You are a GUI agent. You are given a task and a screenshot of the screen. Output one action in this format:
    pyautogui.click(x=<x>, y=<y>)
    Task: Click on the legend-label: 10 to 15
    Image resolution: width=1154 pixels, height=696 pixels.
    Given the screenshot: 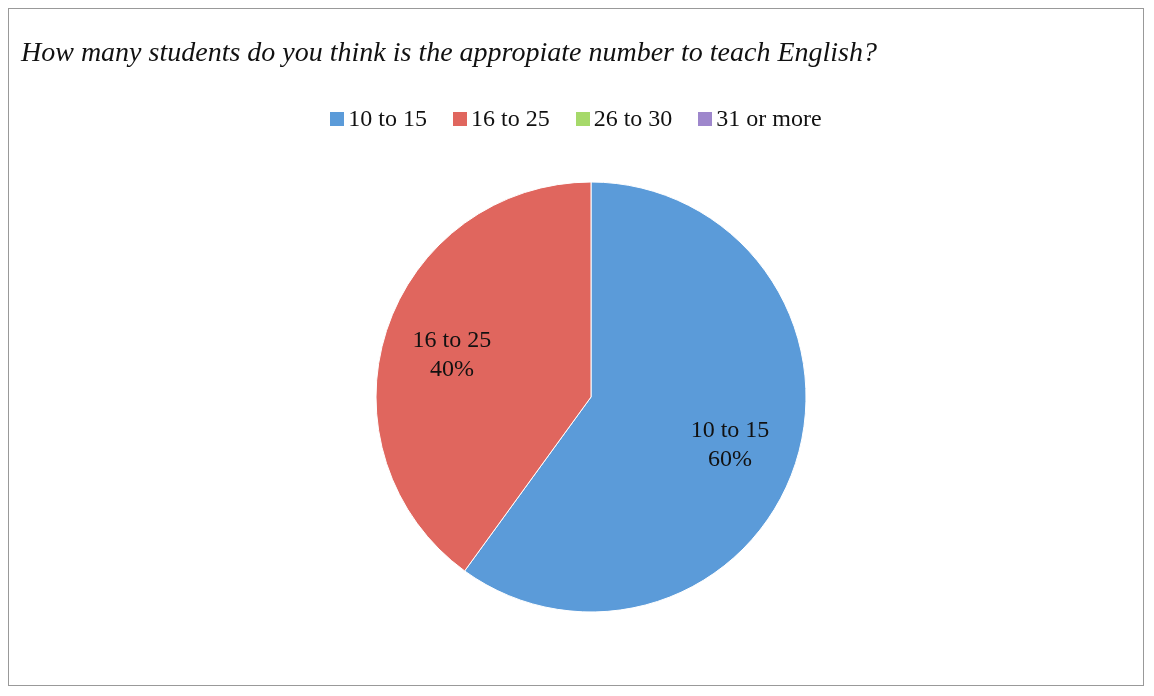 What is the action you would take?
    pyautogui.click(x=387, y=118)
    